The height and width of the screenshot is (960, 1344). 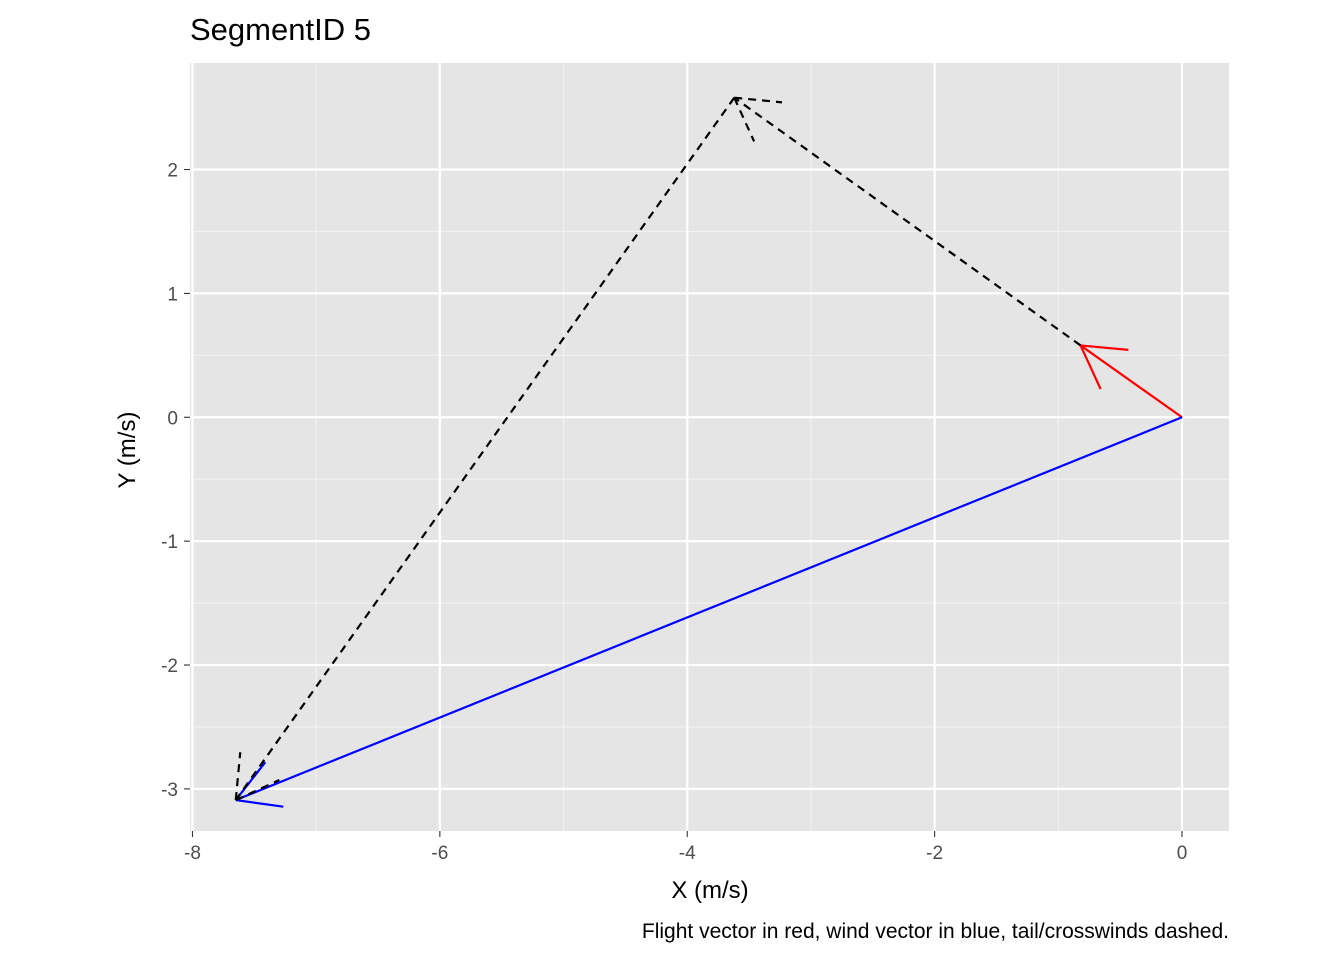 What do you see at coordinates (169, 542) in the screenshot?
I see `y-tick-label: -1` at bounding box center [169, 542].